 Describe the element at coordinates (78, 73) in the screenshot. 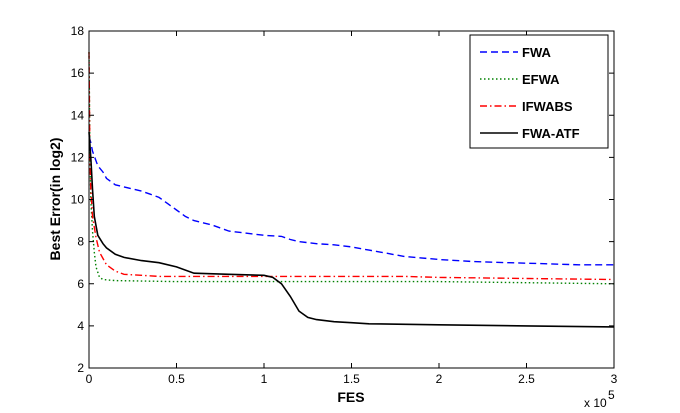

I see `y-tick-label: 16` at that location.